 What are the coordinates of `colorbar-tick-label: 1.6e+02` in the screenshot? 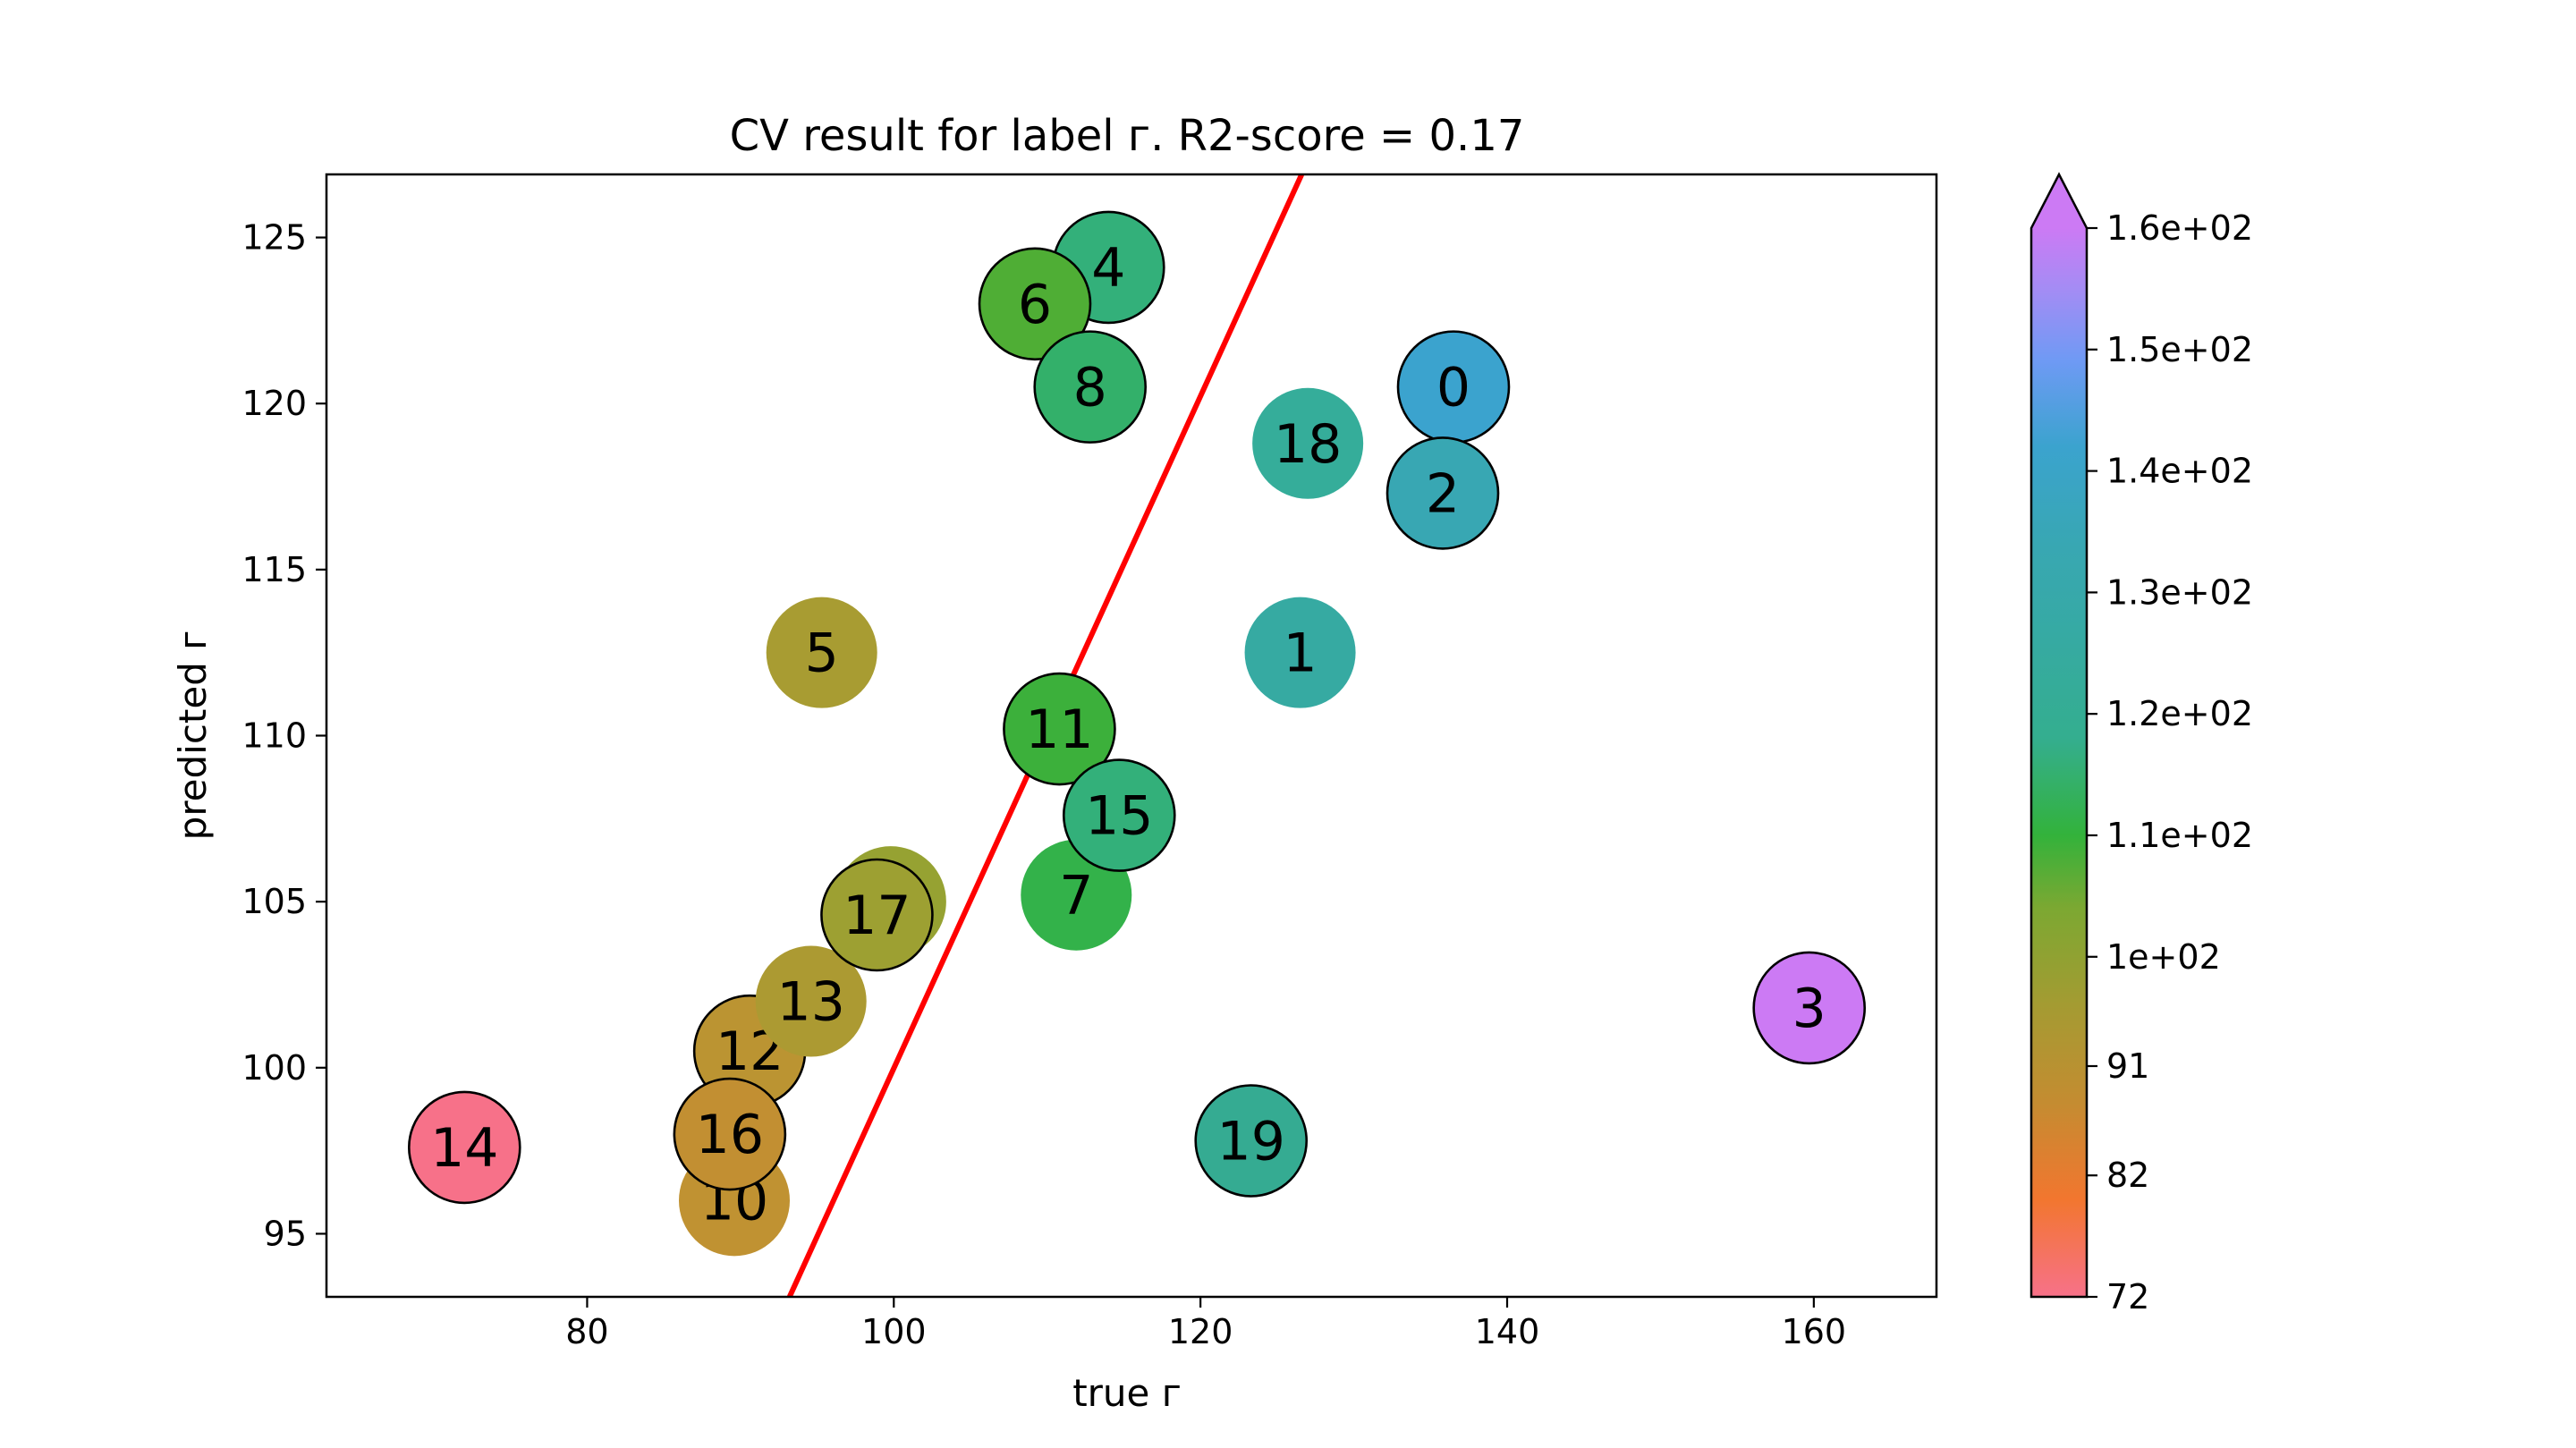 It's located at (2179, 228).